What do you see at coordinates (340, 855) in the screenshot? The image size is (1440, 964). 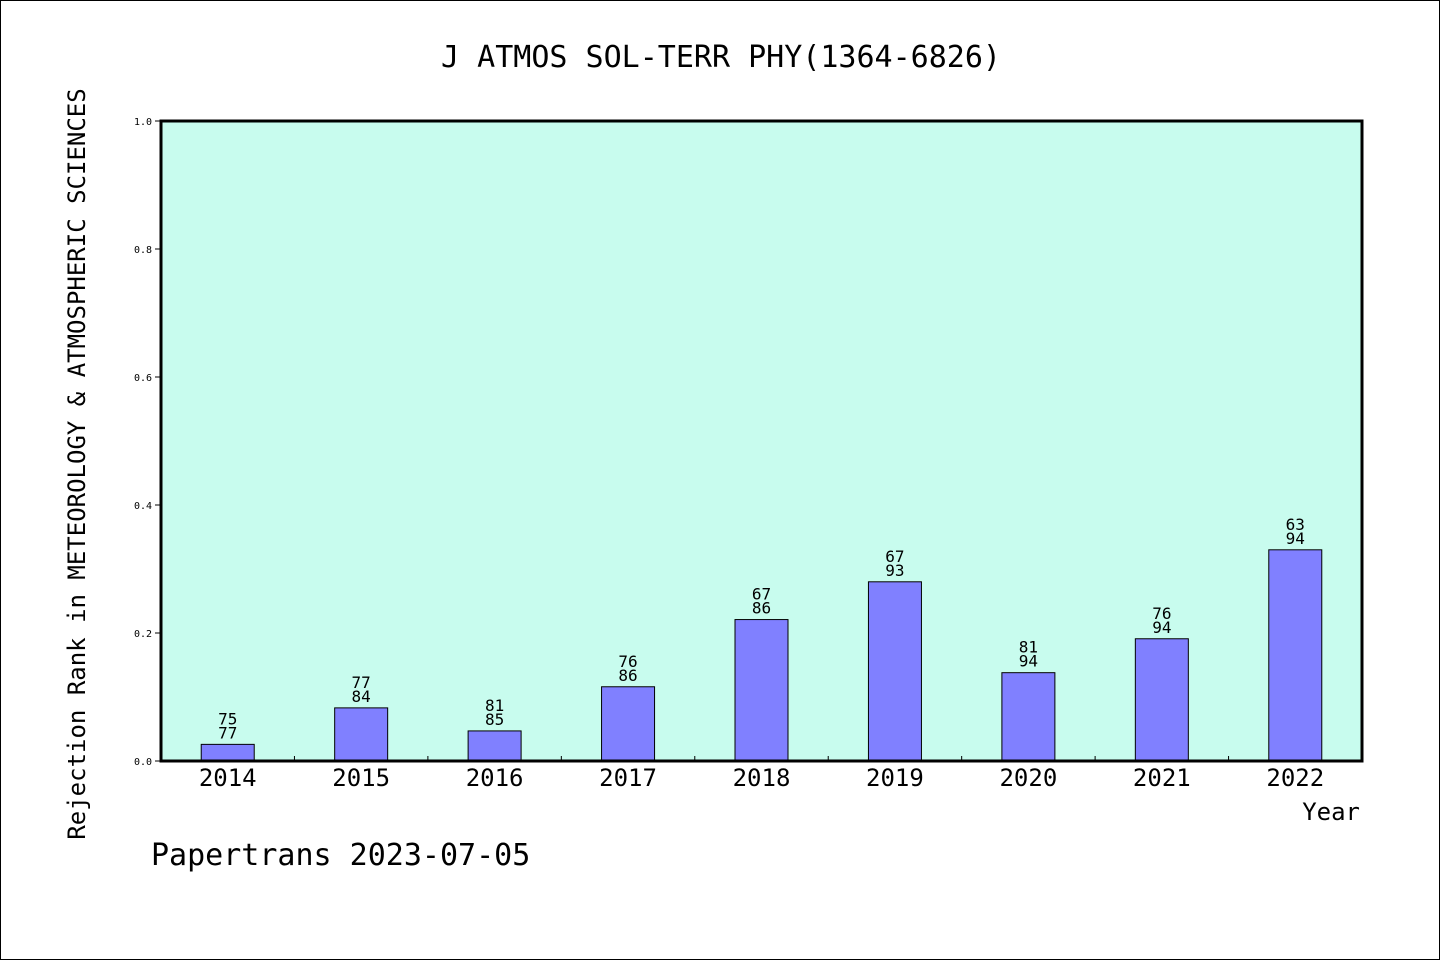 I see `footer-text: Papertrans 2023-07-05` at bounding box center [340, 855].